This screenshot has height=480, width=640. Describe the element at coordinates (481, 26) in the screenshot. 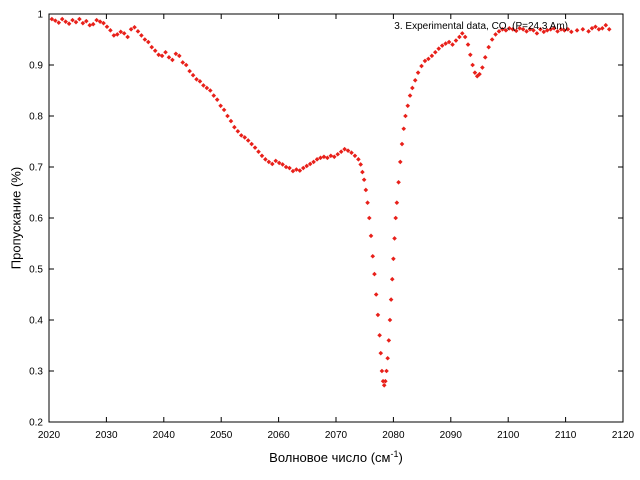

I see `legend-label: 3. Experimental data, CO, (P=24.3 Am)` at that location.